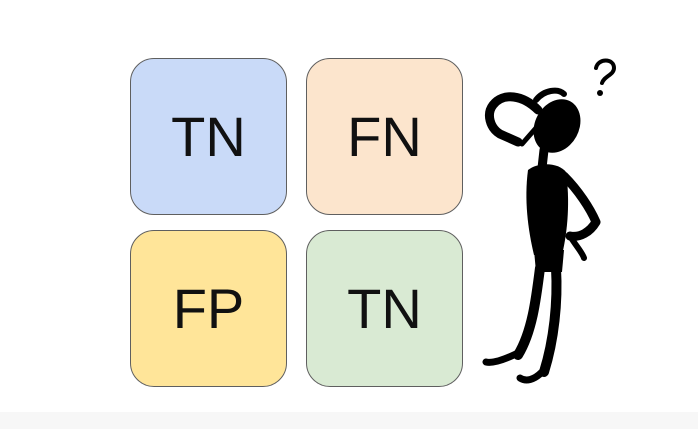  Describe the element at coordinates (605, 71) in the screenshot. I see `question-mark-icon` at that location.